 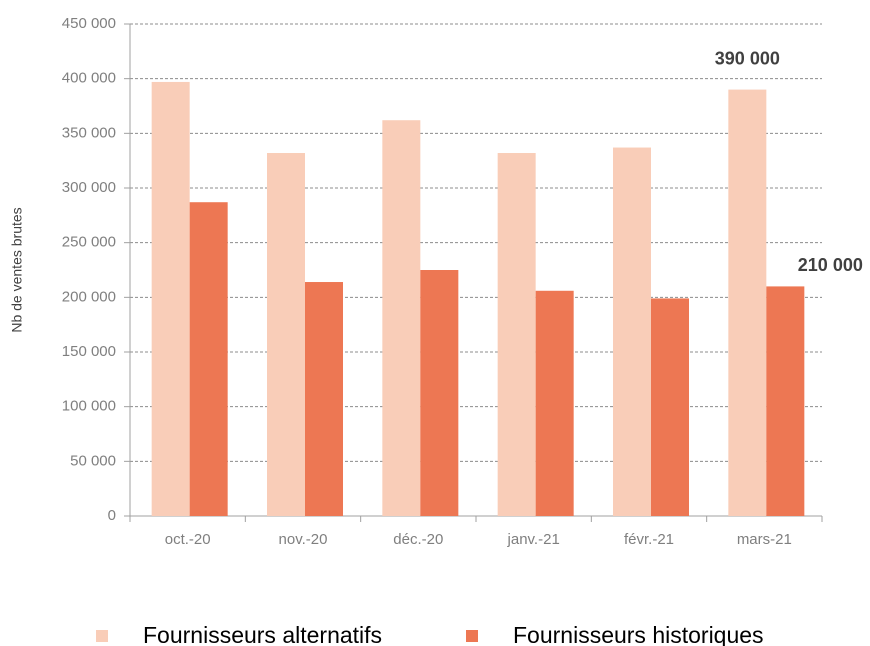 What do you see at coordinates (747, 58) in the screenshot?
I see `data-label: 390 000` at bounding box center [747, 58].